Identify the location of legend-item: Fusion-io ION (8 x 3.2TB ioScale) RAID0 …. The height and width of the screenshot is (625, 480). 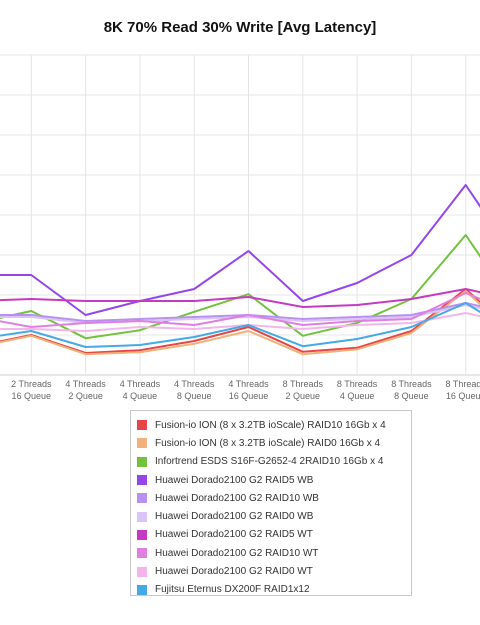
(274, 443).